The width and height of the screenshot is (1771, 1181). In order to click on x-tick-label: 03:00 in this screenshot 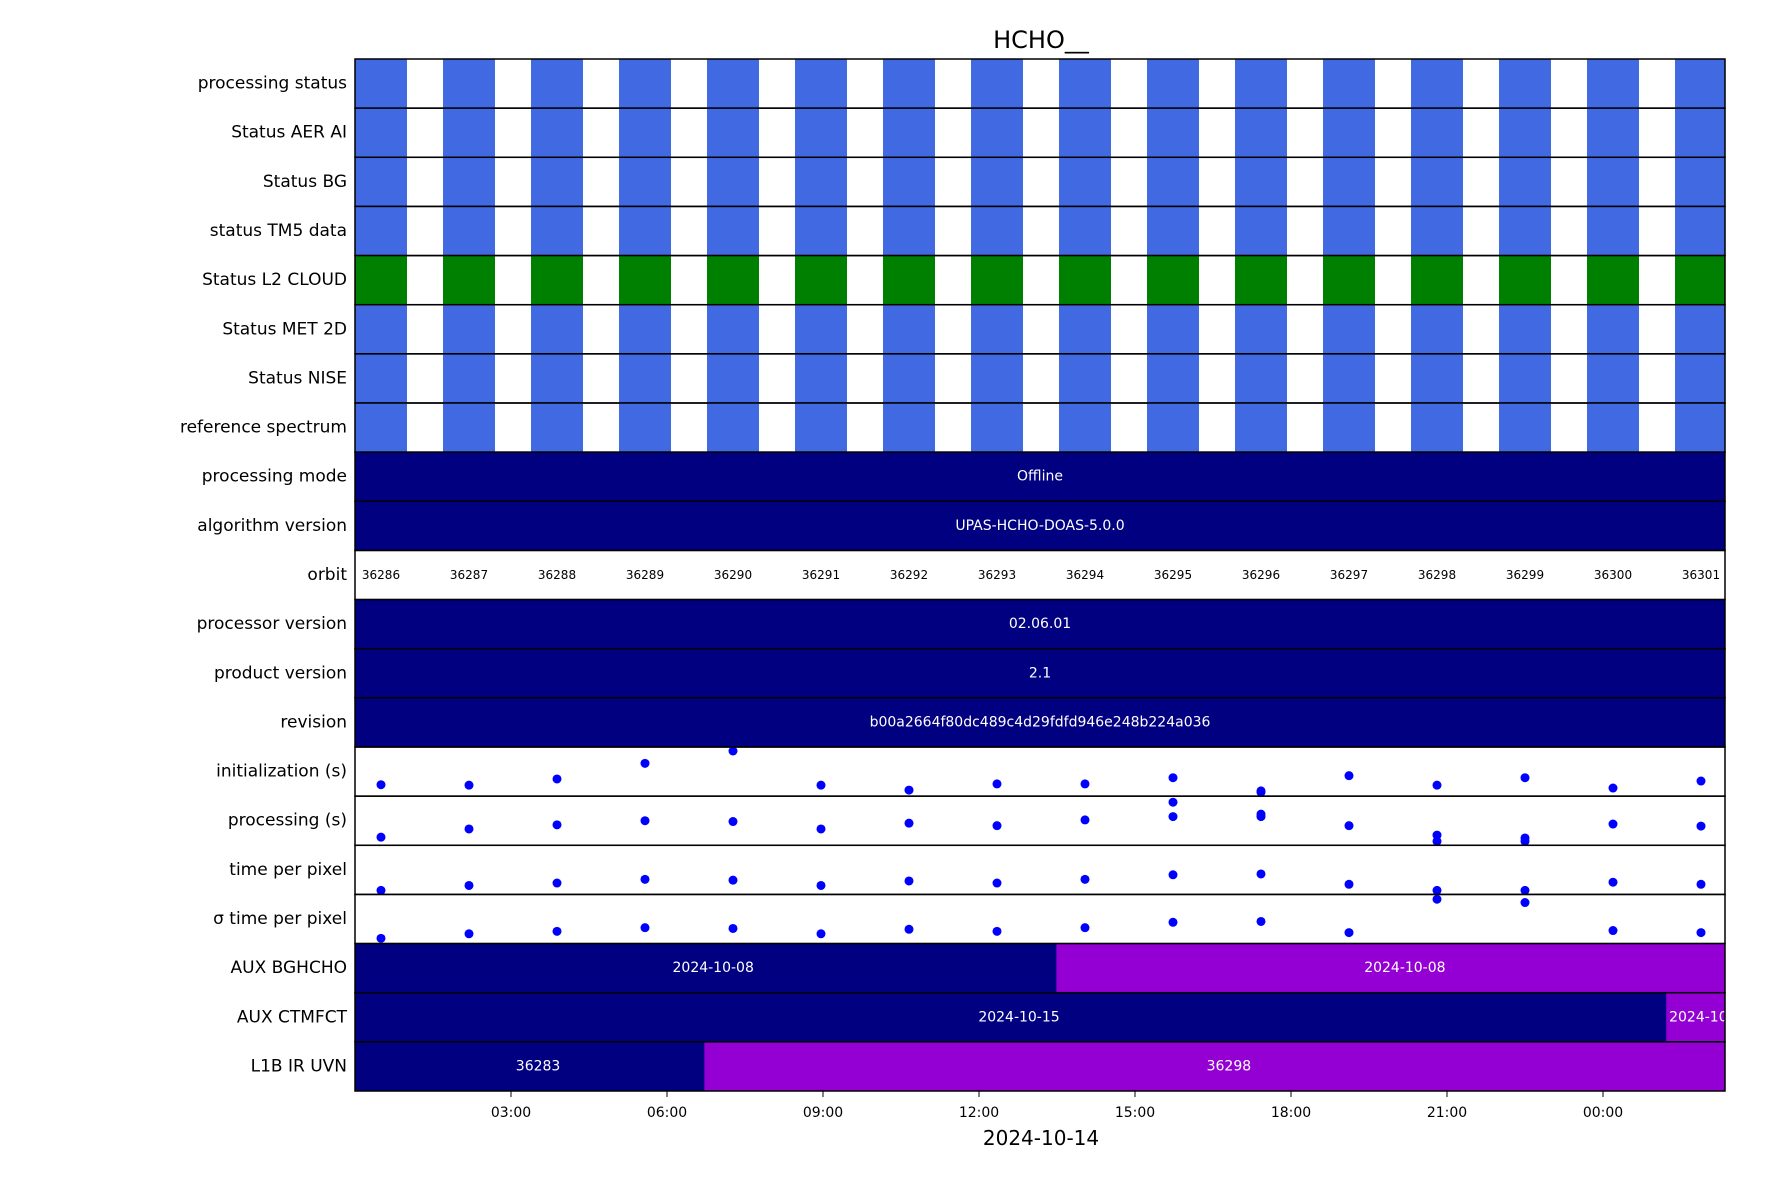, I will do `click(511, 1113)`.